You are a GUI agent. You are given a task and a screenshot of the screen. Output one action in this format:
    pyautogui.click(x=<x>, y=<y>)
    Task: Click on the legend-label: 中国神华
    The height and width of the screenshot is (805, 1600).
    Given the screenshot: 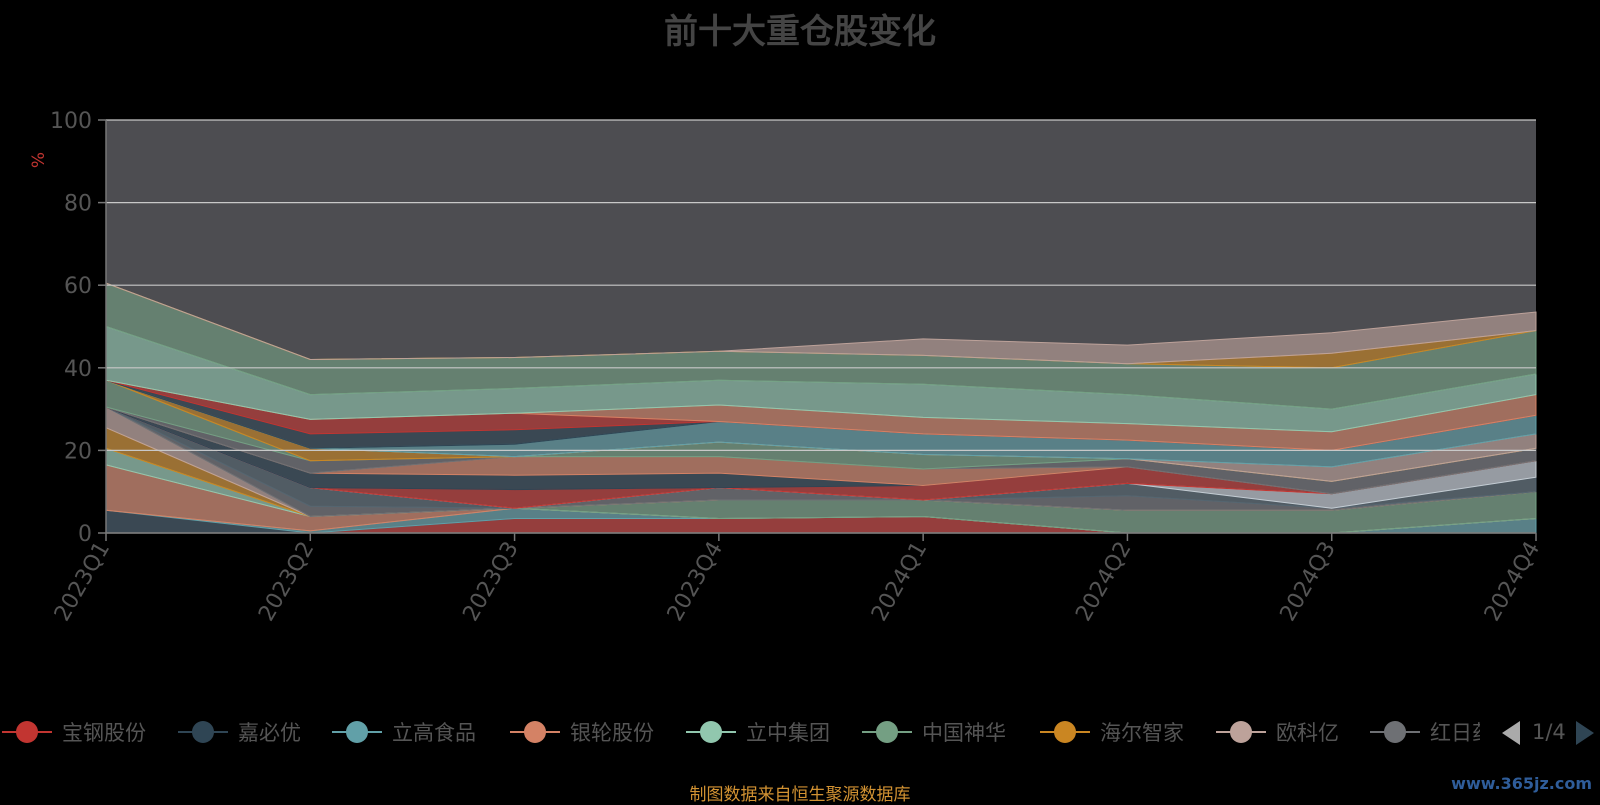 What is the action you would take?
    pyautogui.click(x=964, y=733)
    